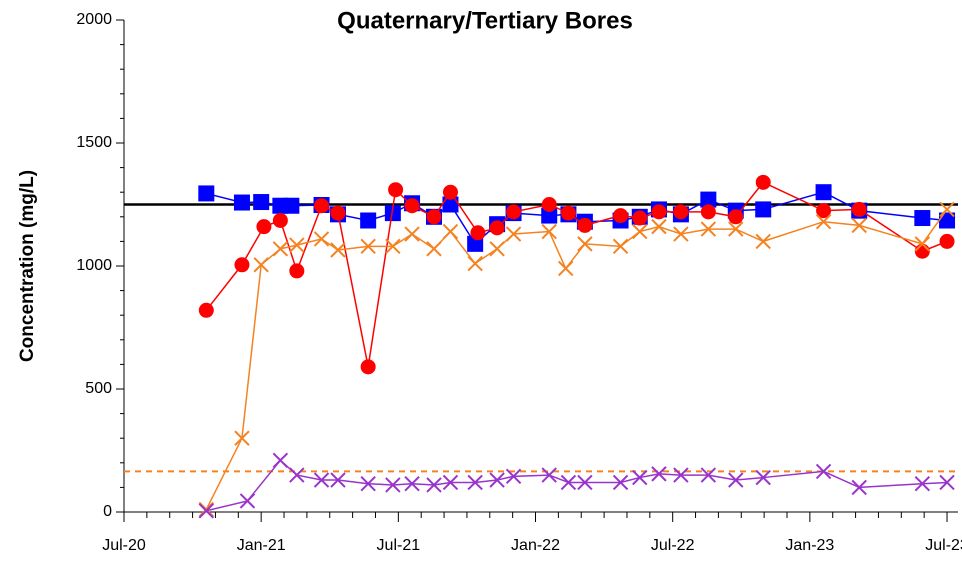 The height and width of the screenshot is (576, 962). What do you see at coordinates (94, 265) in the screenshot?
I see `y-tick-label: 1000` at bounding box center [94, 265].